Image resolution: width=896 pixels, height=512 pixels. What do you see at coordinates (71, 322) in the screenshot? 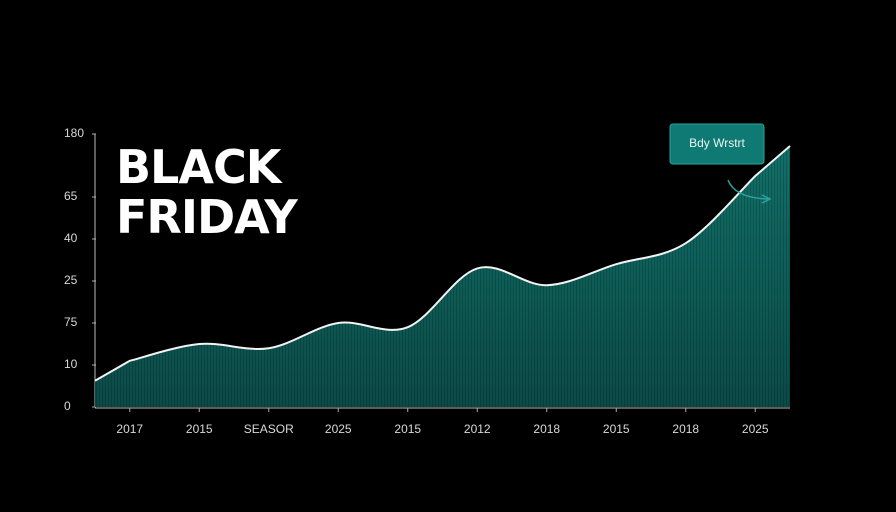
I see `y-tick-label: 75` at bounding box center [71, 322].